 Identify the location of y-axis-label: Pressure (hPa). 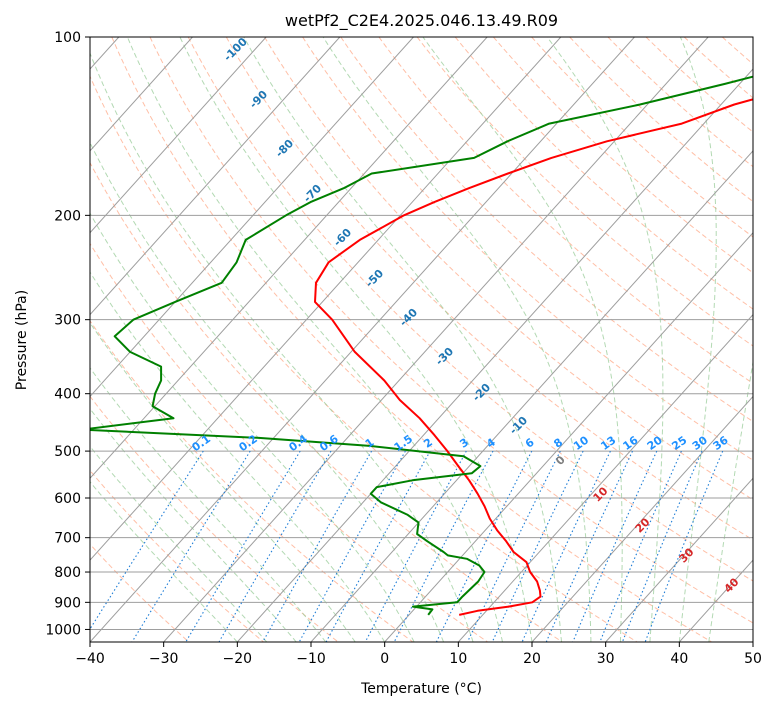
(22, 340).